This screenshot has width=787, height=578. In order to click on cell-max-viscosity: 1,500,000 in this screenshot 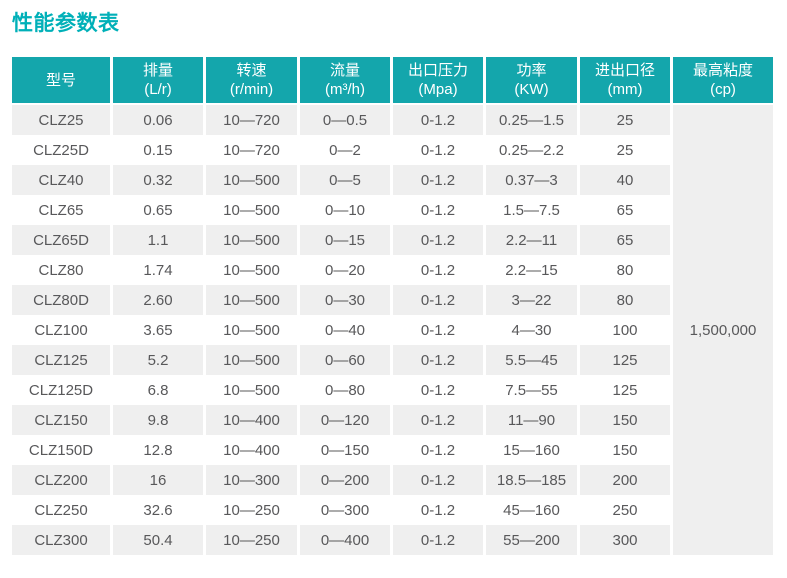, I will do `click(723, 330)`.